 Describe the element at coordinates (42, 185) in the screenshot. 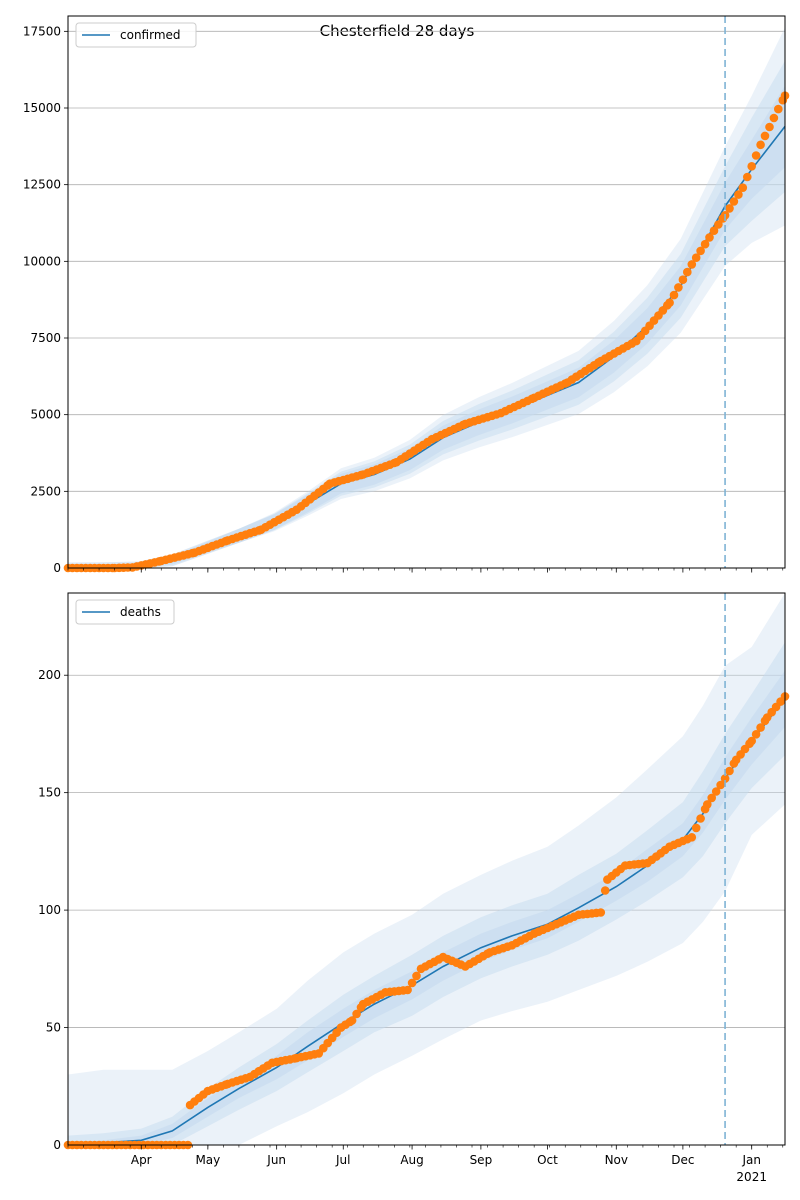

I see `confirmed-ytick-label: 12500` at that location.